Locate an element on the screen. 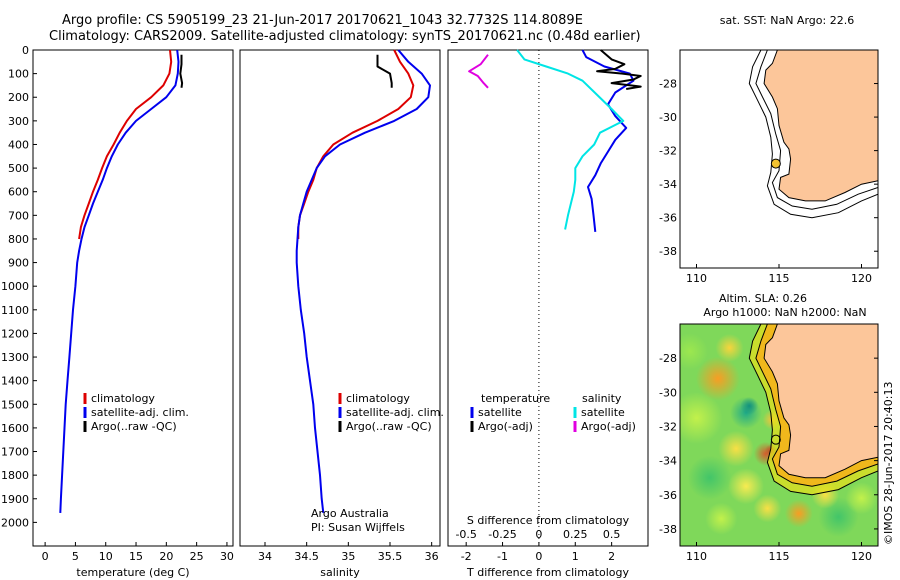 The height and width of the screenshot is (580, 900). sst-lat-tick-label: -34 is located at coordinates (668, 184).